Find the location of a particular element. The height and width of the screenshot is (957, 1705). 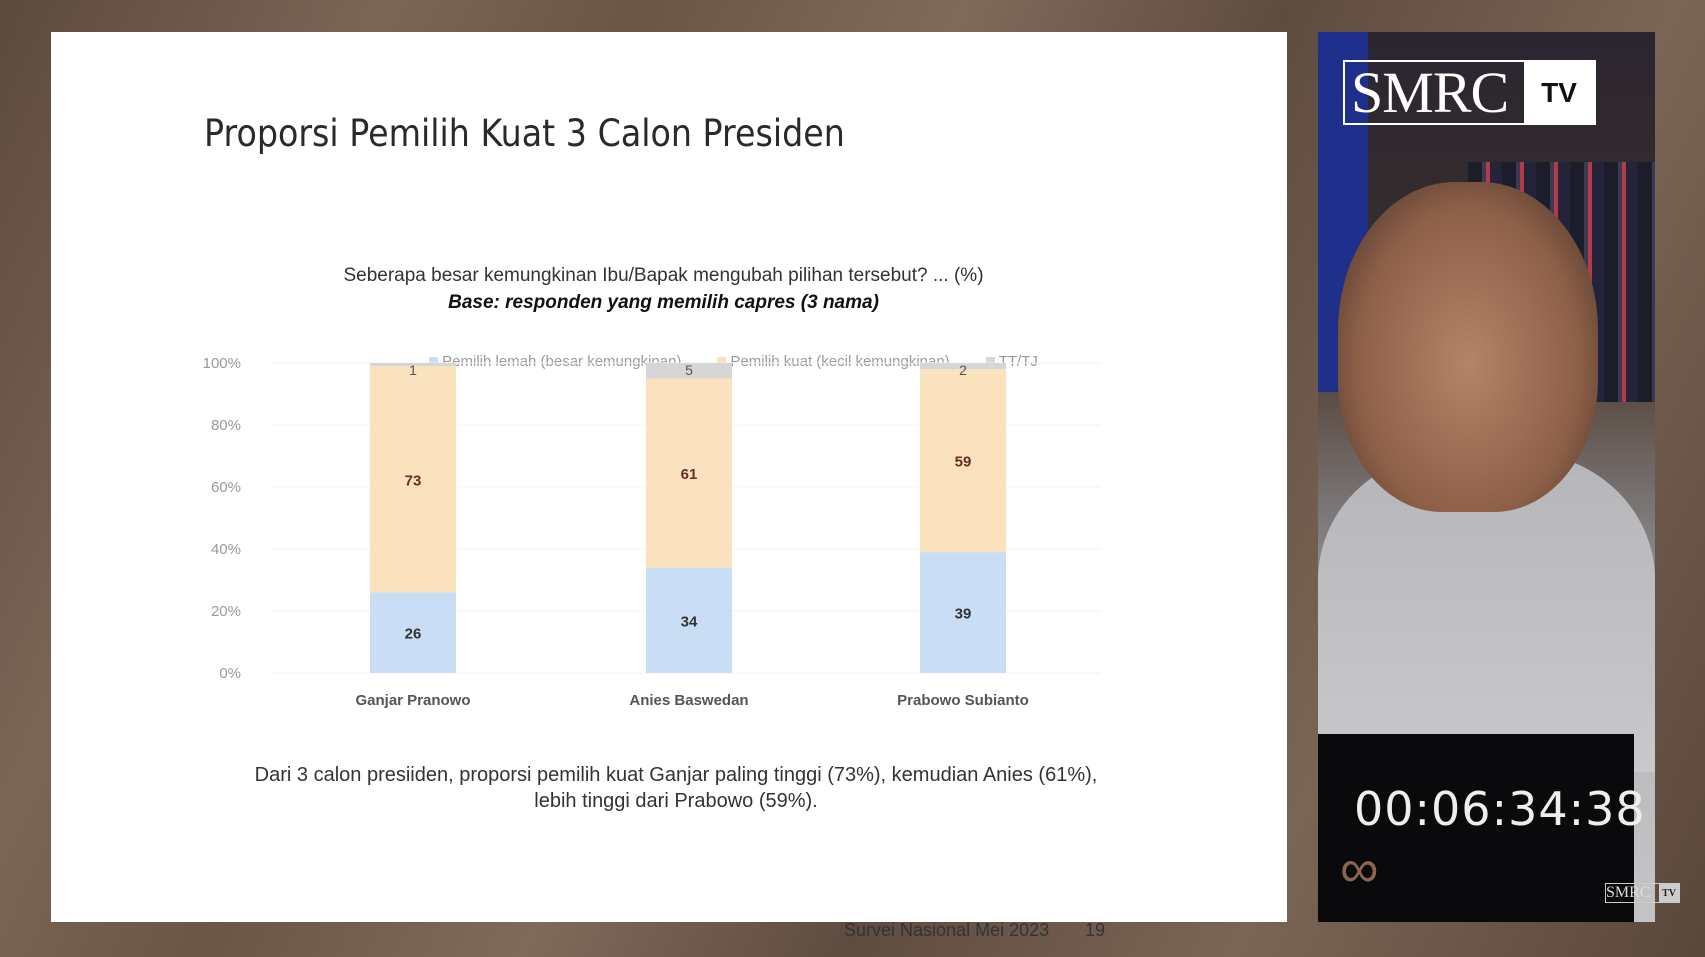

logo-badge: TV is located at coordinates (1559, 92).